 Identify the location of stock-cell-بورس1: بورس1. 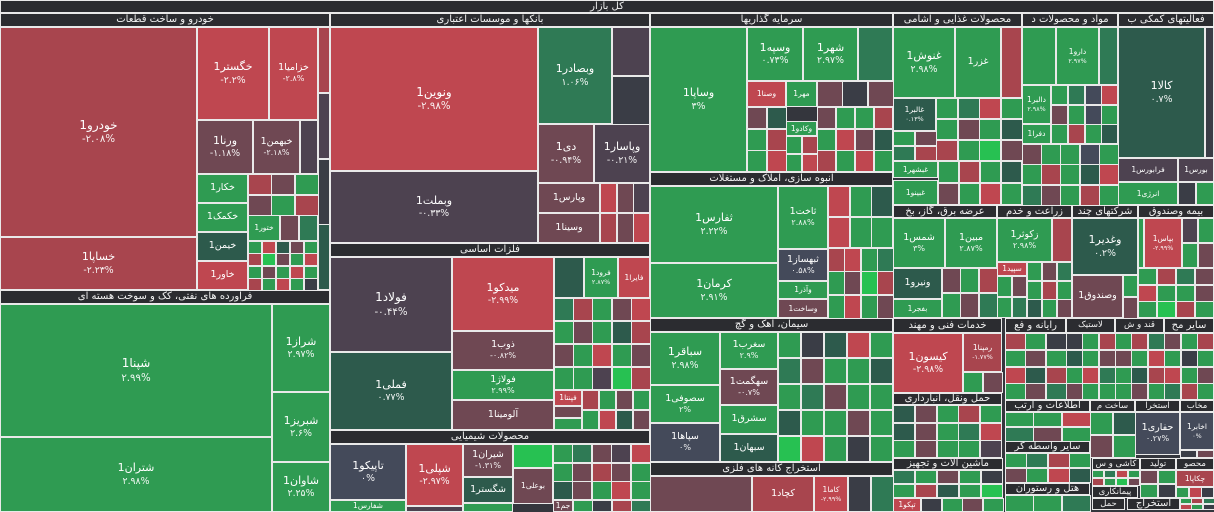
(1196, 170).